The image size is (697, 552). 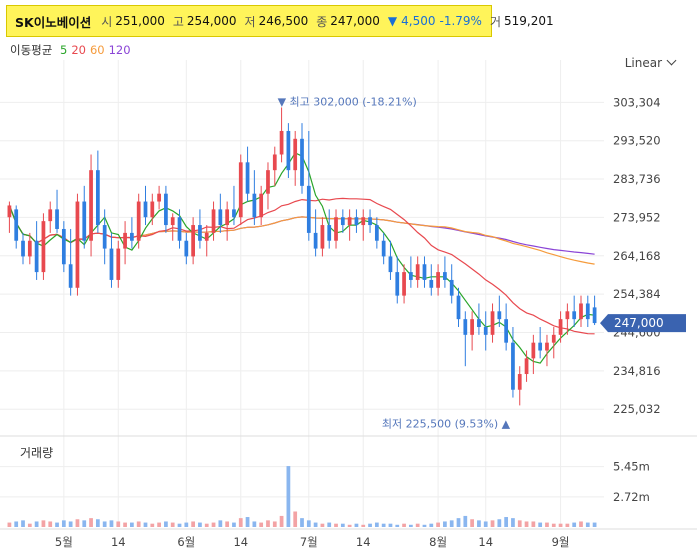 I want to click on max-price-annotation: ▼ 최고 302,000 (-18.21%), so click(x=347, y=101).